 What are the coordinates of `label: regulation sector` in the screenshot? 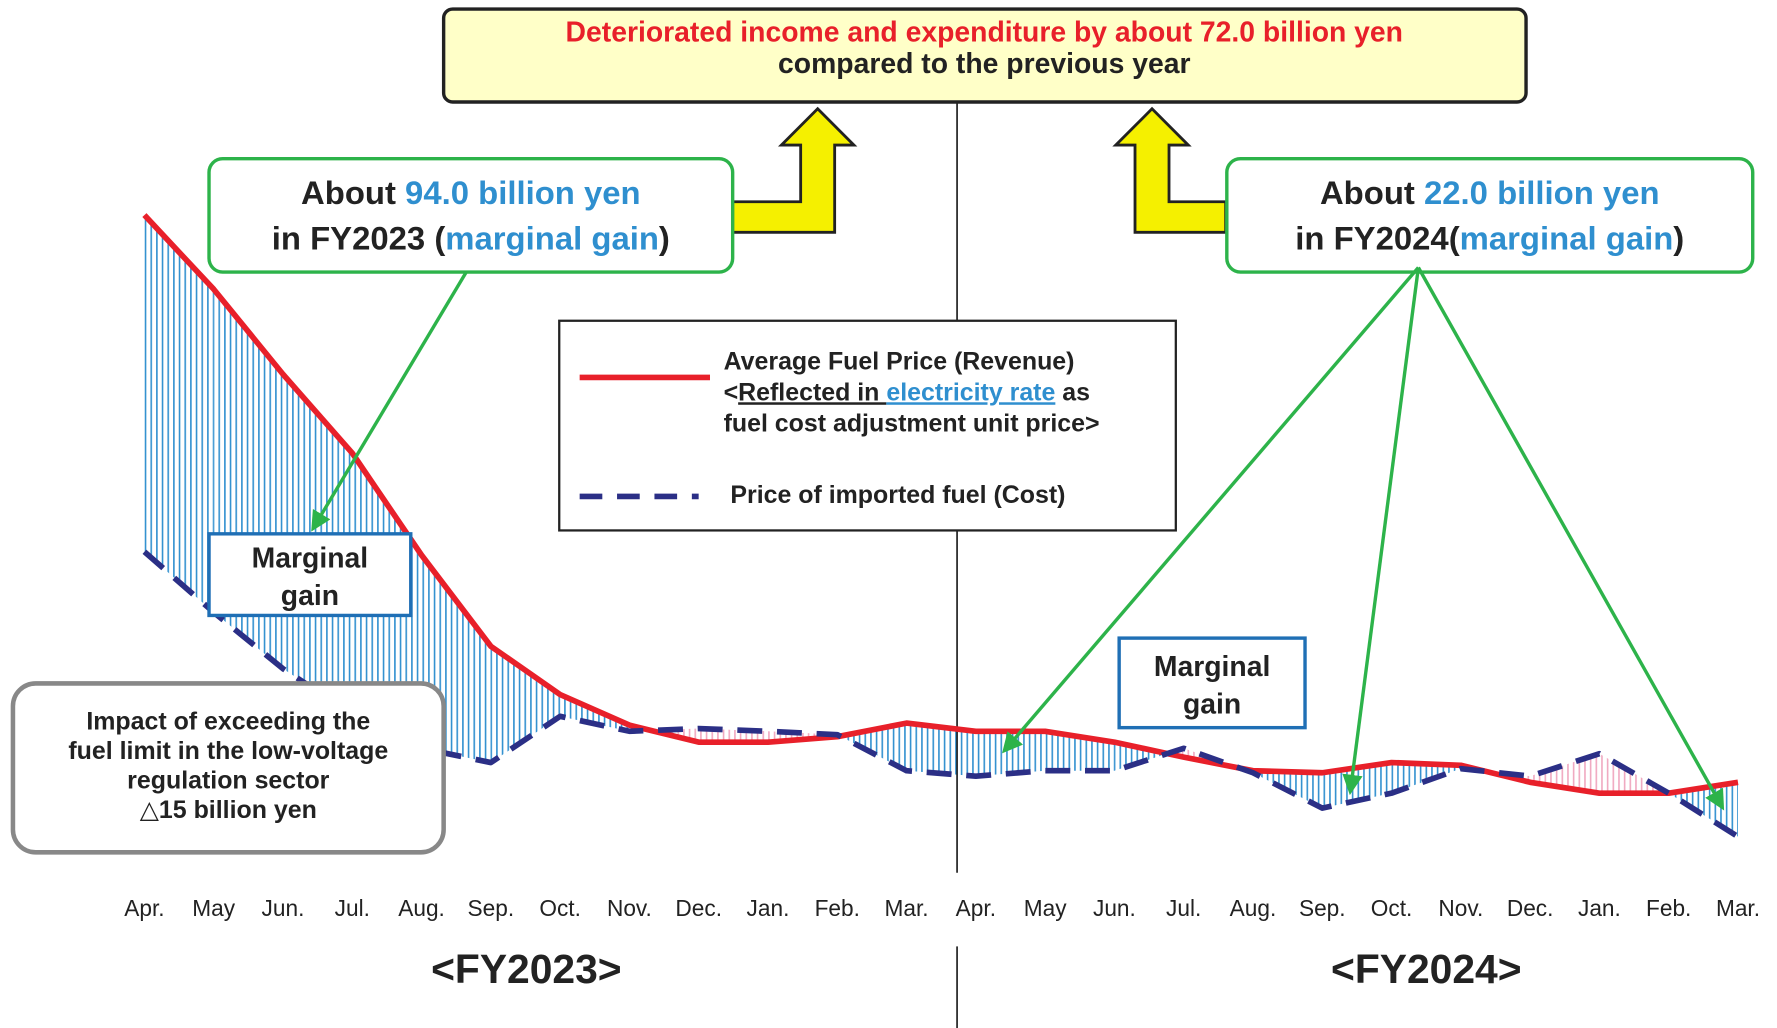 It's located at (228, 781).